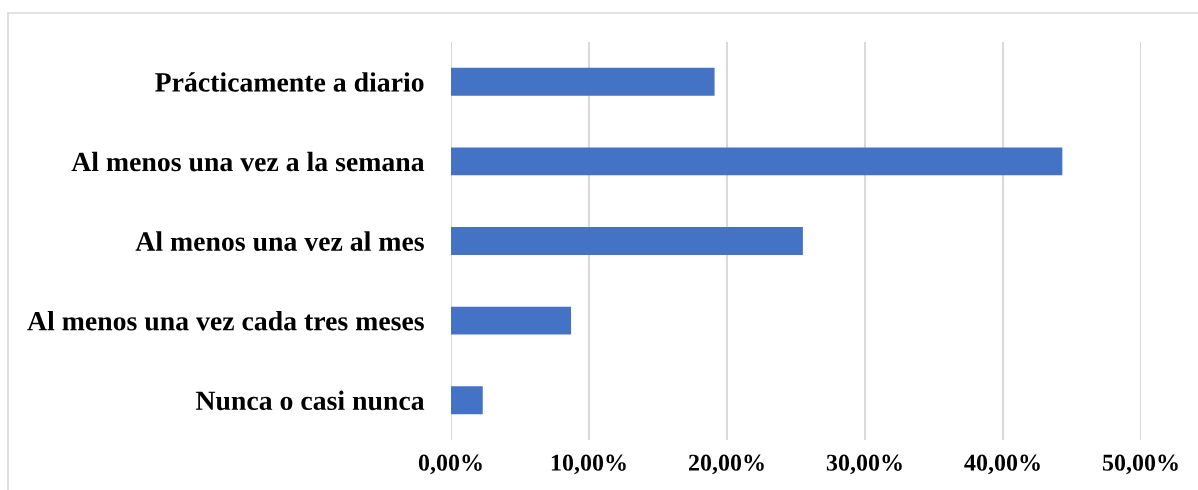  Describe the element at coordinates (225, 320) in the screenshot. I see `y-tick-label: Al menos una vez cada tres meses` at that location.